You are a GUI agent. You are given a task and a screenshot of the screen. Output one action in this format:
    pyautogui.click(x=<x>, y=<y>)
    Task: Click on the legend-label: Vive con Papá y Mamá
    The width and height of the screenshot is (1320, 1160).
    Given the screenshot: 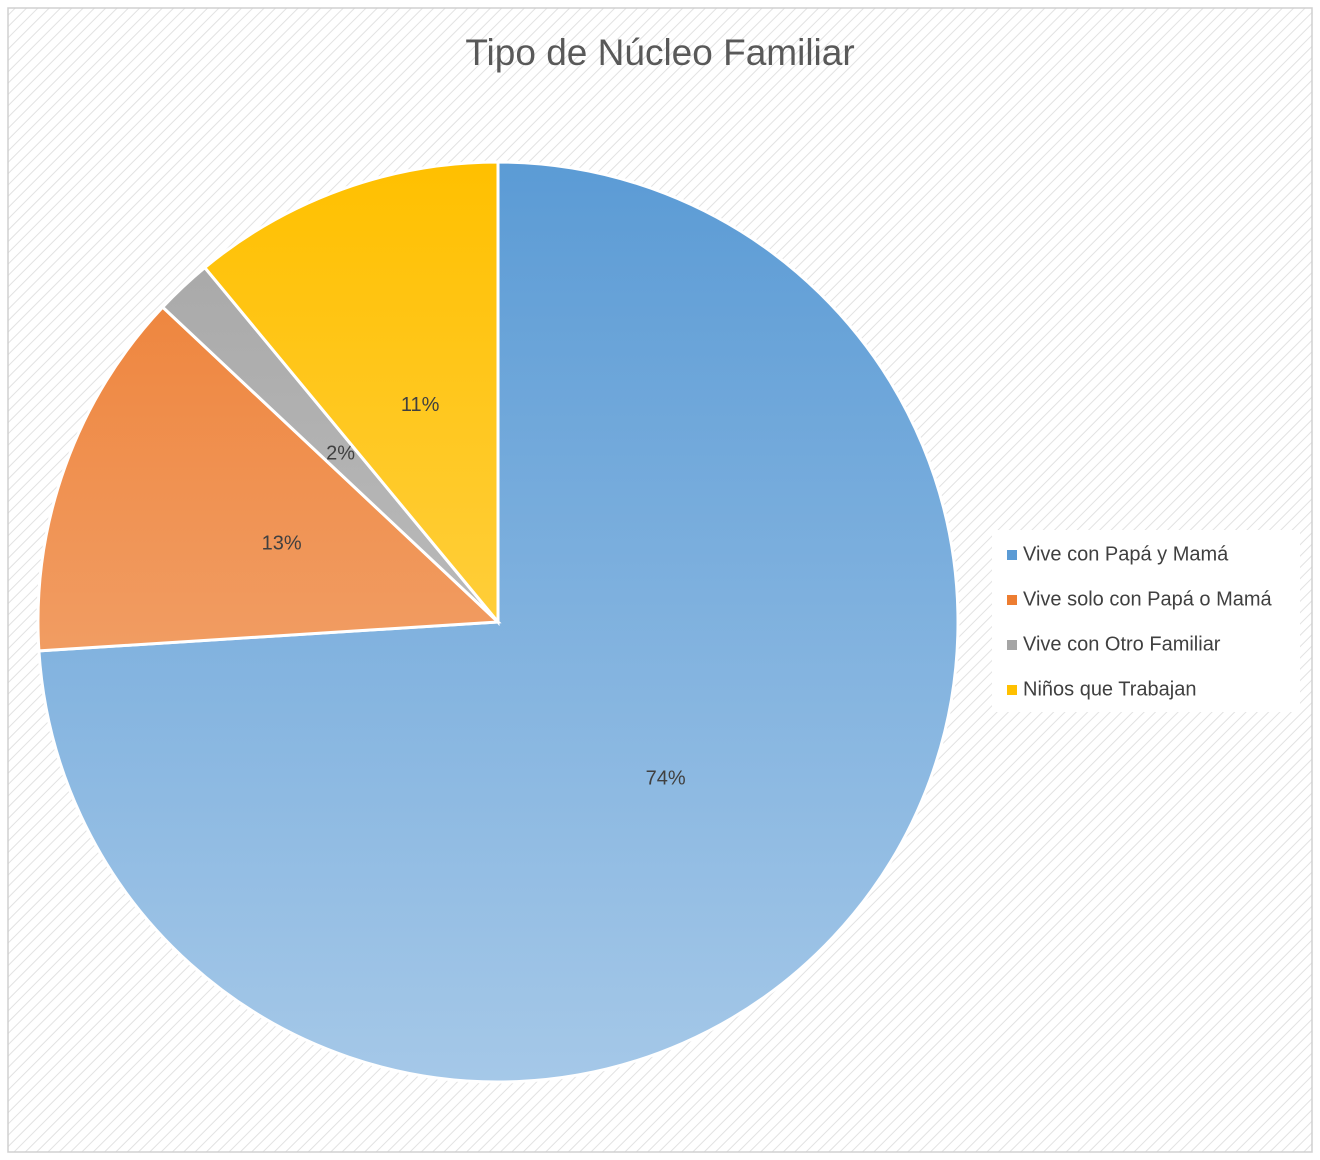 What is the action you would take?
    pyautogui.click(x=1126, y=554)
    